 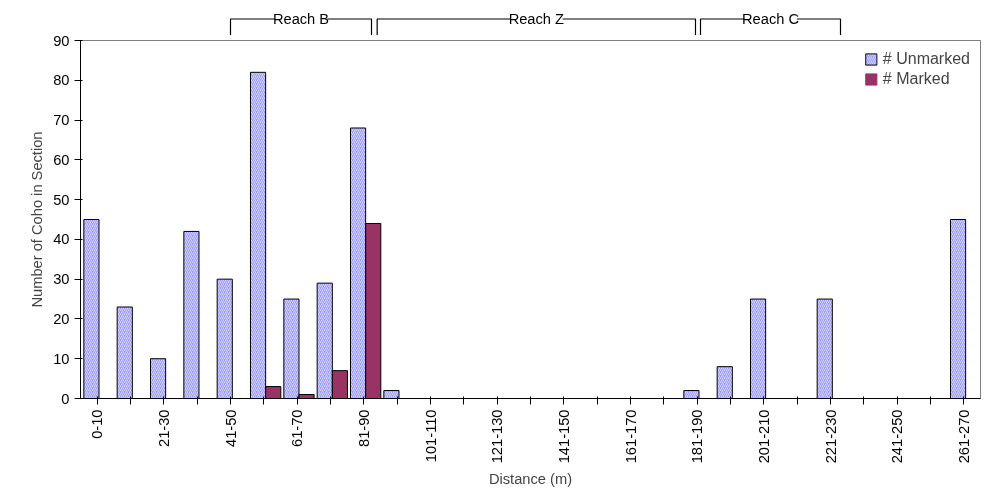 What do you see at coordinates (297, 428) in the screenshot?
I see `x-tick-label: 61-70` at bounding box center [297, 428].